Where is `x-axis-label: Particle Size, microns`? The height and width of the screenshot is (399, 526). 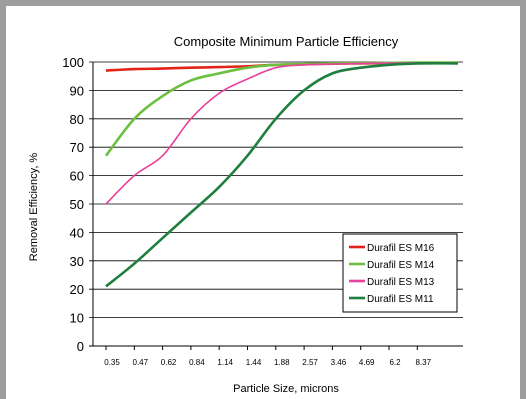 x-axis-label: Particle Size, microns is located at coordinates (286, 389).